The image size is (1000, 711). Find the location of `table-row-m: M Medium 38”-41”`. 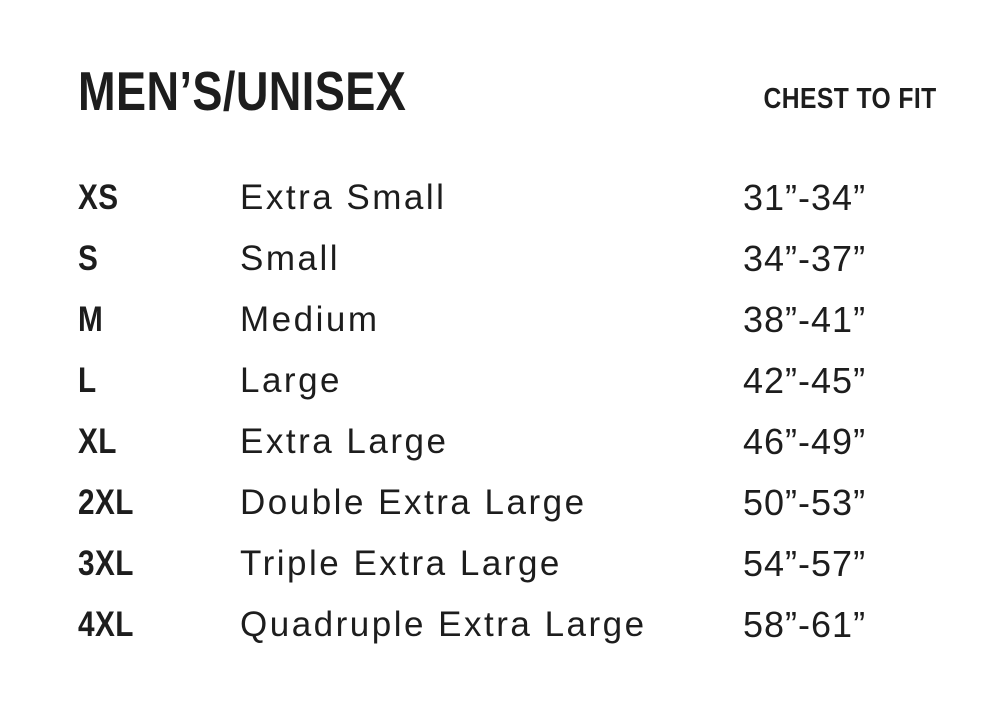

table-row-m: M Medium 38”-41” is located at coordinates (507, 319).